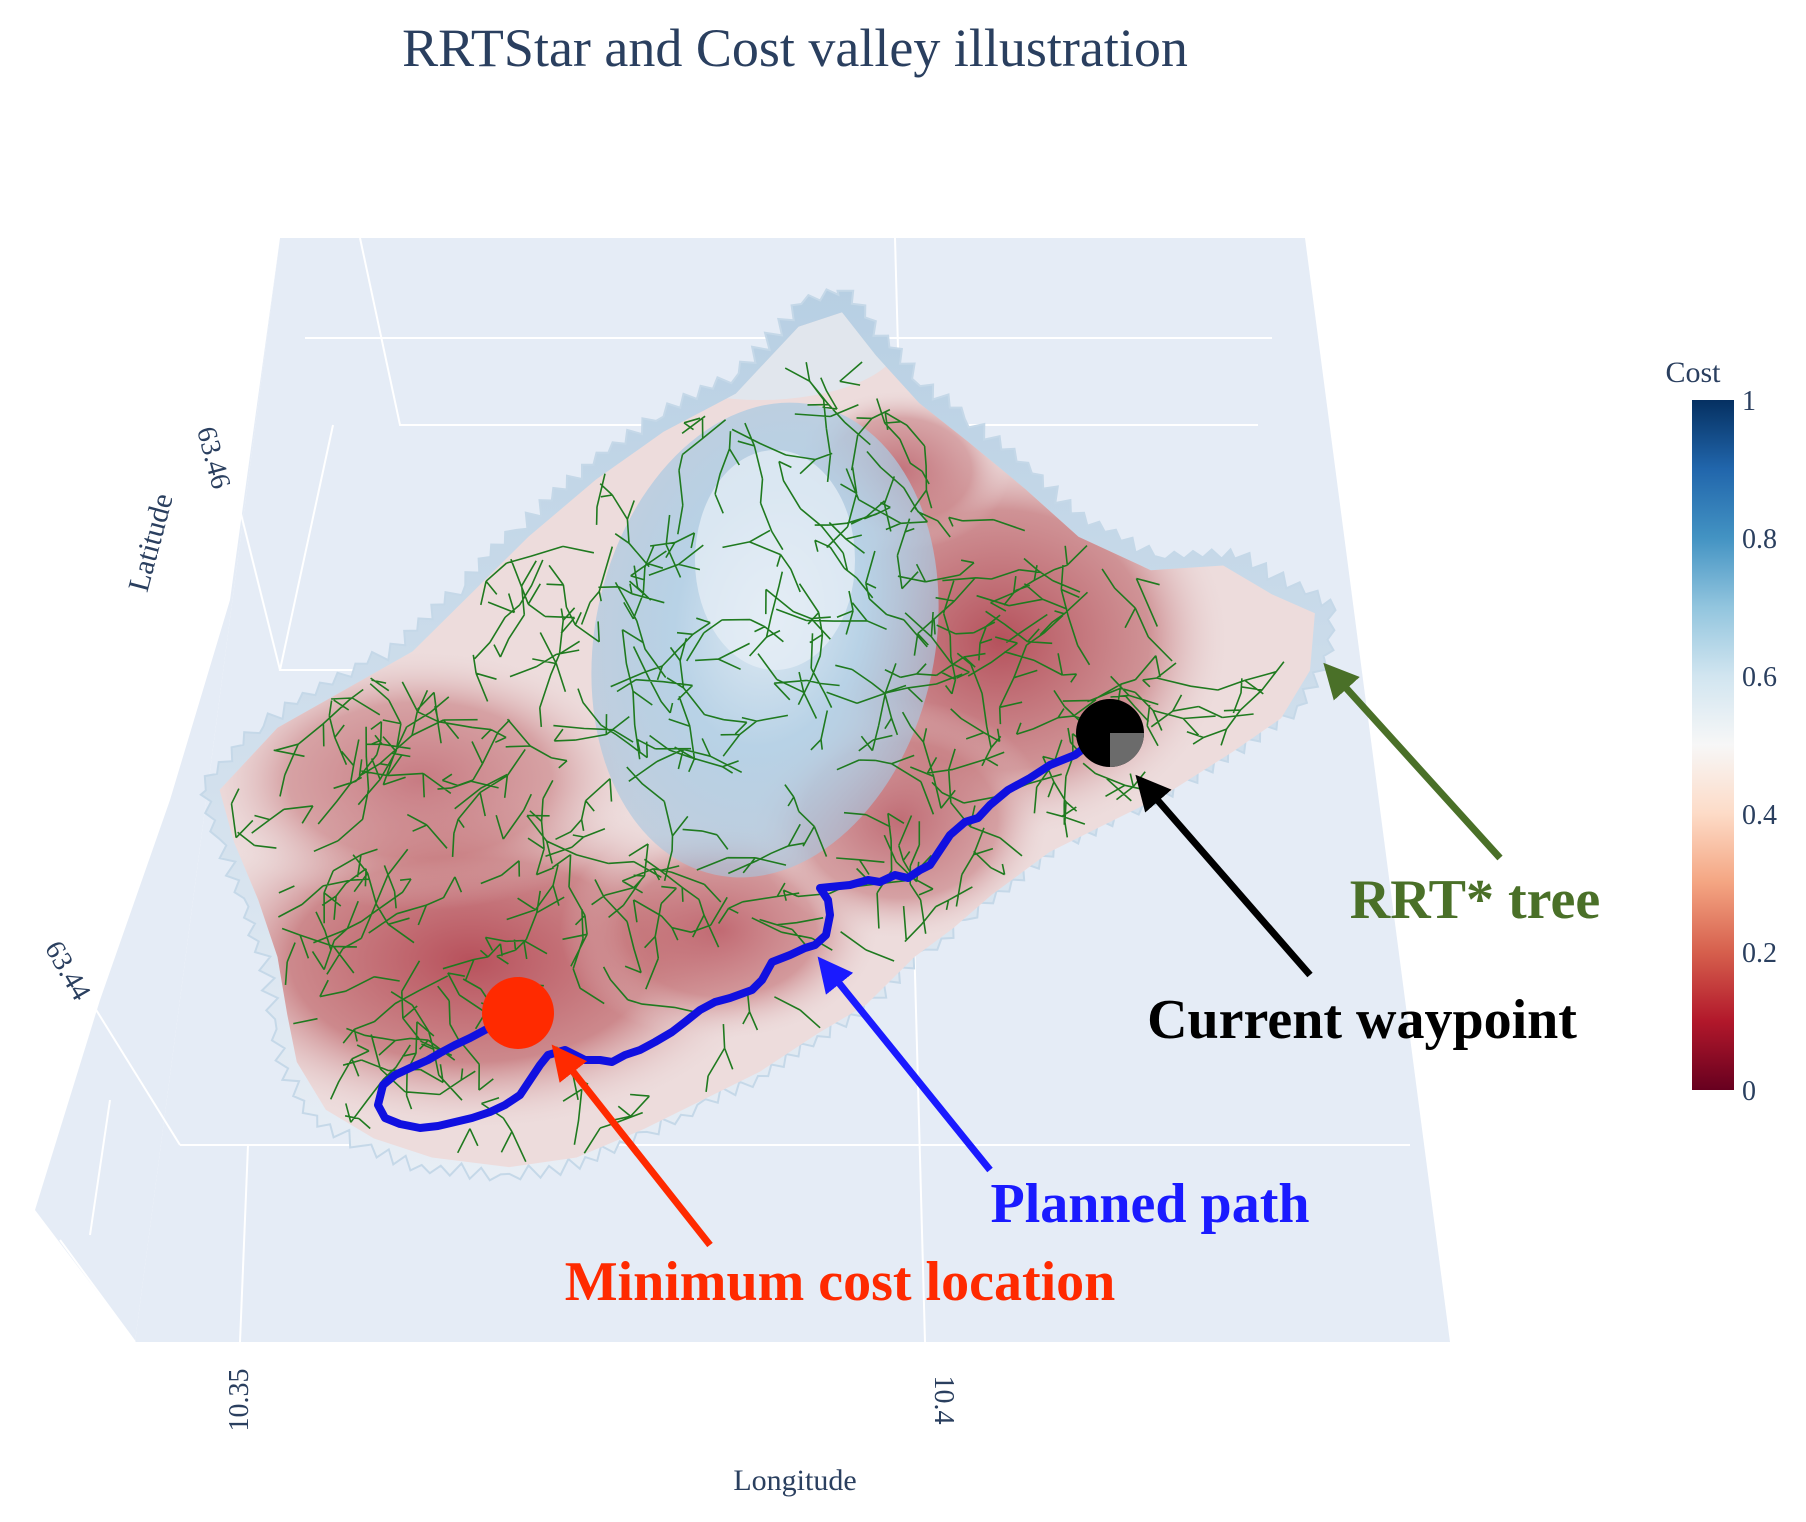  Describe the element at coordinates (1759, 677) in the screenshot. I see `colorbar-tick-label: 0.6` at that location.